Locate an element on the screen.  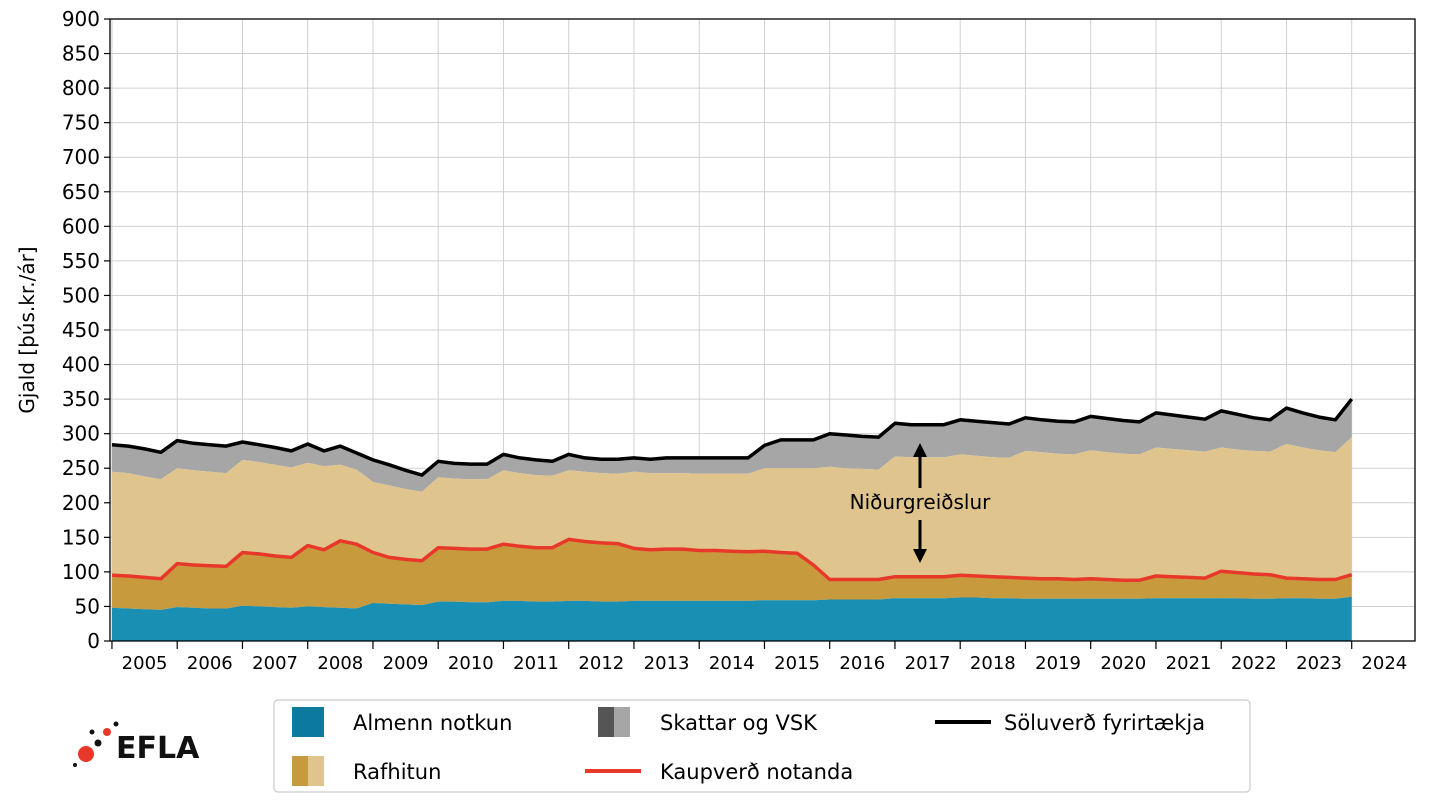
y-tick-label: 150 is located at coordinates (81, 537).